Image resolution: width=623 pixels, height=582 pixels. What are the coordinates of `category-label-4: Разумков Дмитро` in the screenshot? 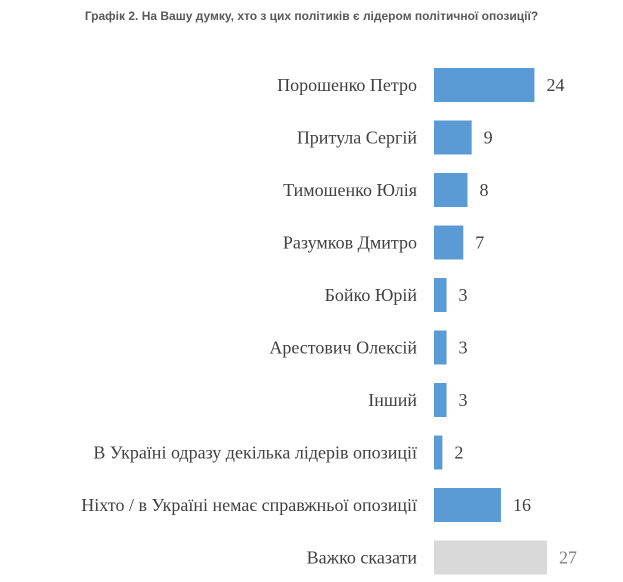 It's located at (350, 243).